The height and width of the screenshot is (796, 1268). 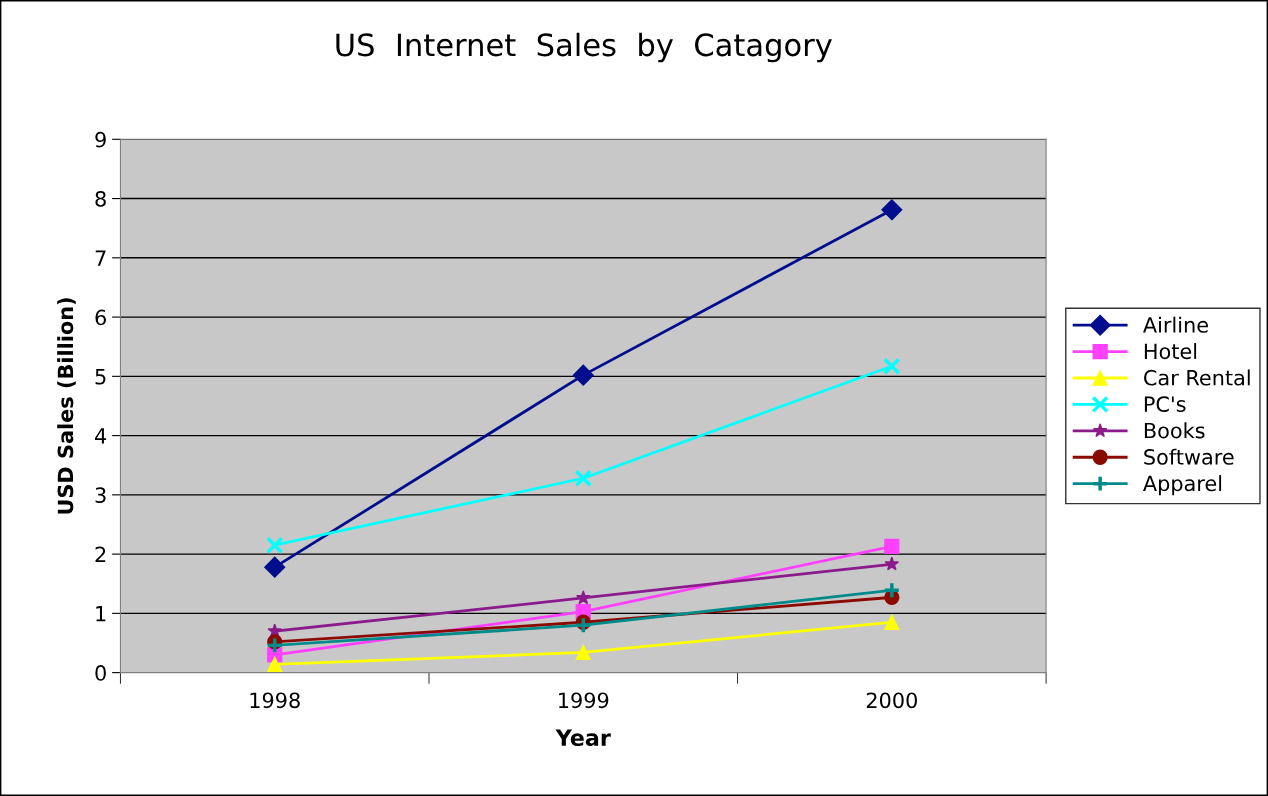 I want to click on y-tick-label: 3, so click(x=100, y=495).